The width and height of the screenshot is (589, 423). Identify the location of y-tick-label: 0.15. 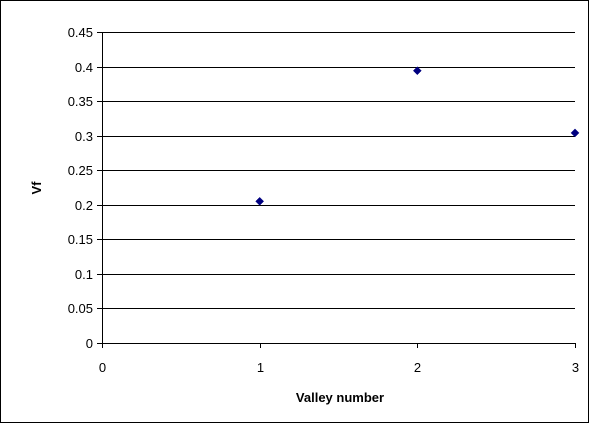
(80, 239).